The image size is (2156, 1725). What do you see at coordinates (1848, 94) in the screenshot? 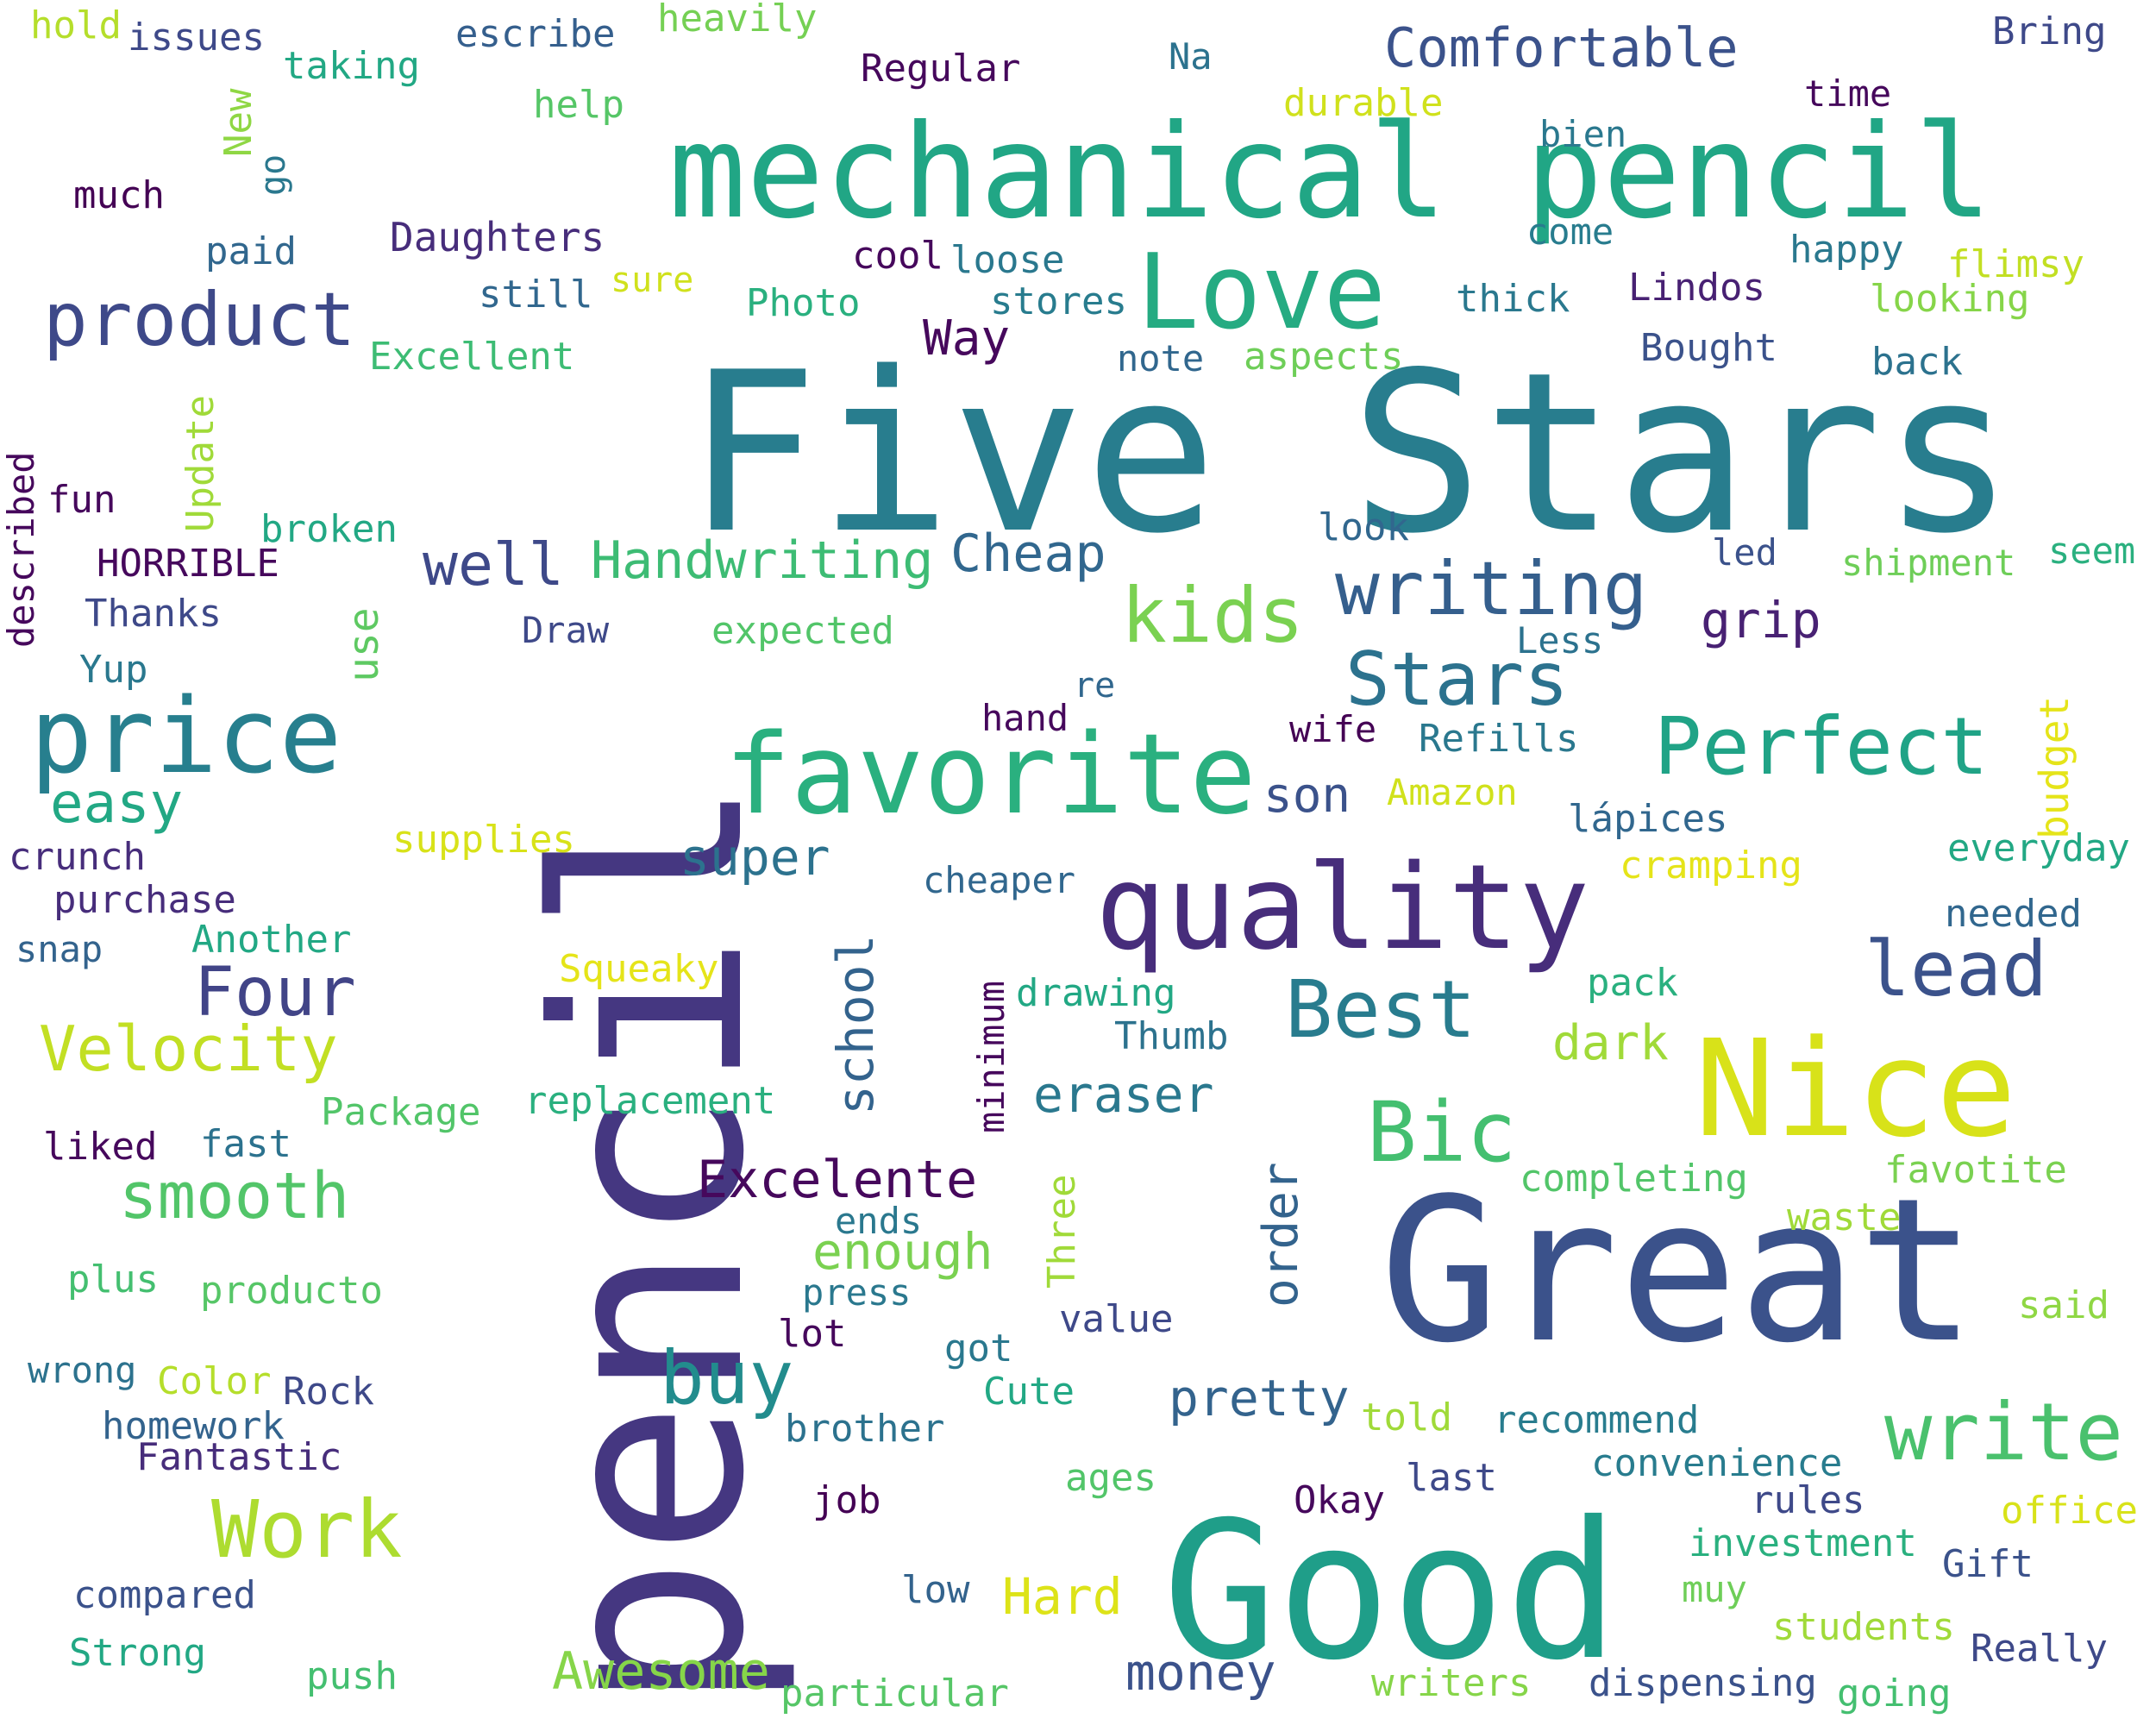
I see `word: time` at bounding box center [1848, 94].